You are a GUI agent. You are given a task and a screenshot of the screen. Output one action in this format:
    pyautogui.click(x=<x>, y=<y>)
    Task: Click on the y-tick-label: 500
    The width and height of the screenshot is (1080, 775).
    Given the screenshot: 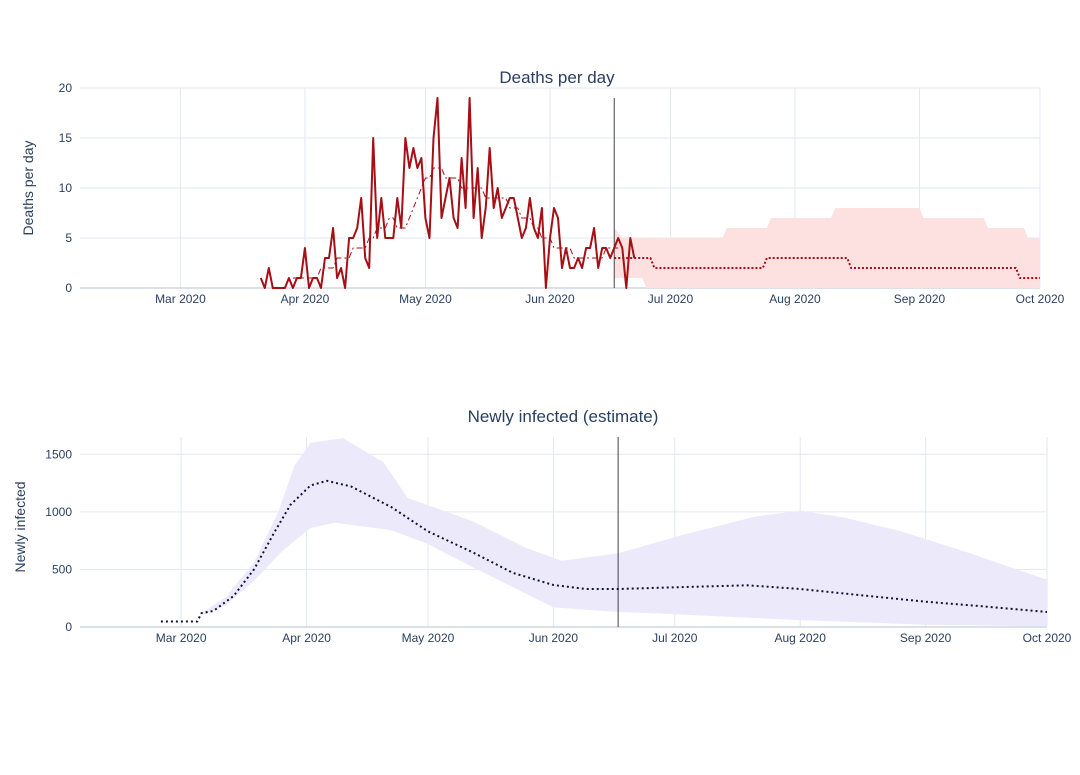 What is the action you would take?
    pyautogui.click(x=62, y=569)
    